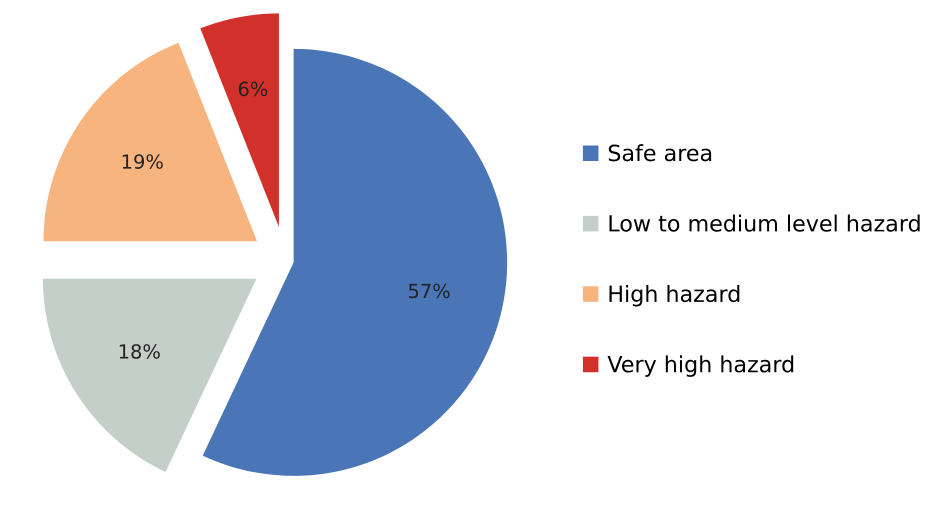 The image size is (951, 521). I want to click on legend-label: Low to medium level hazard, so click(765, 223).